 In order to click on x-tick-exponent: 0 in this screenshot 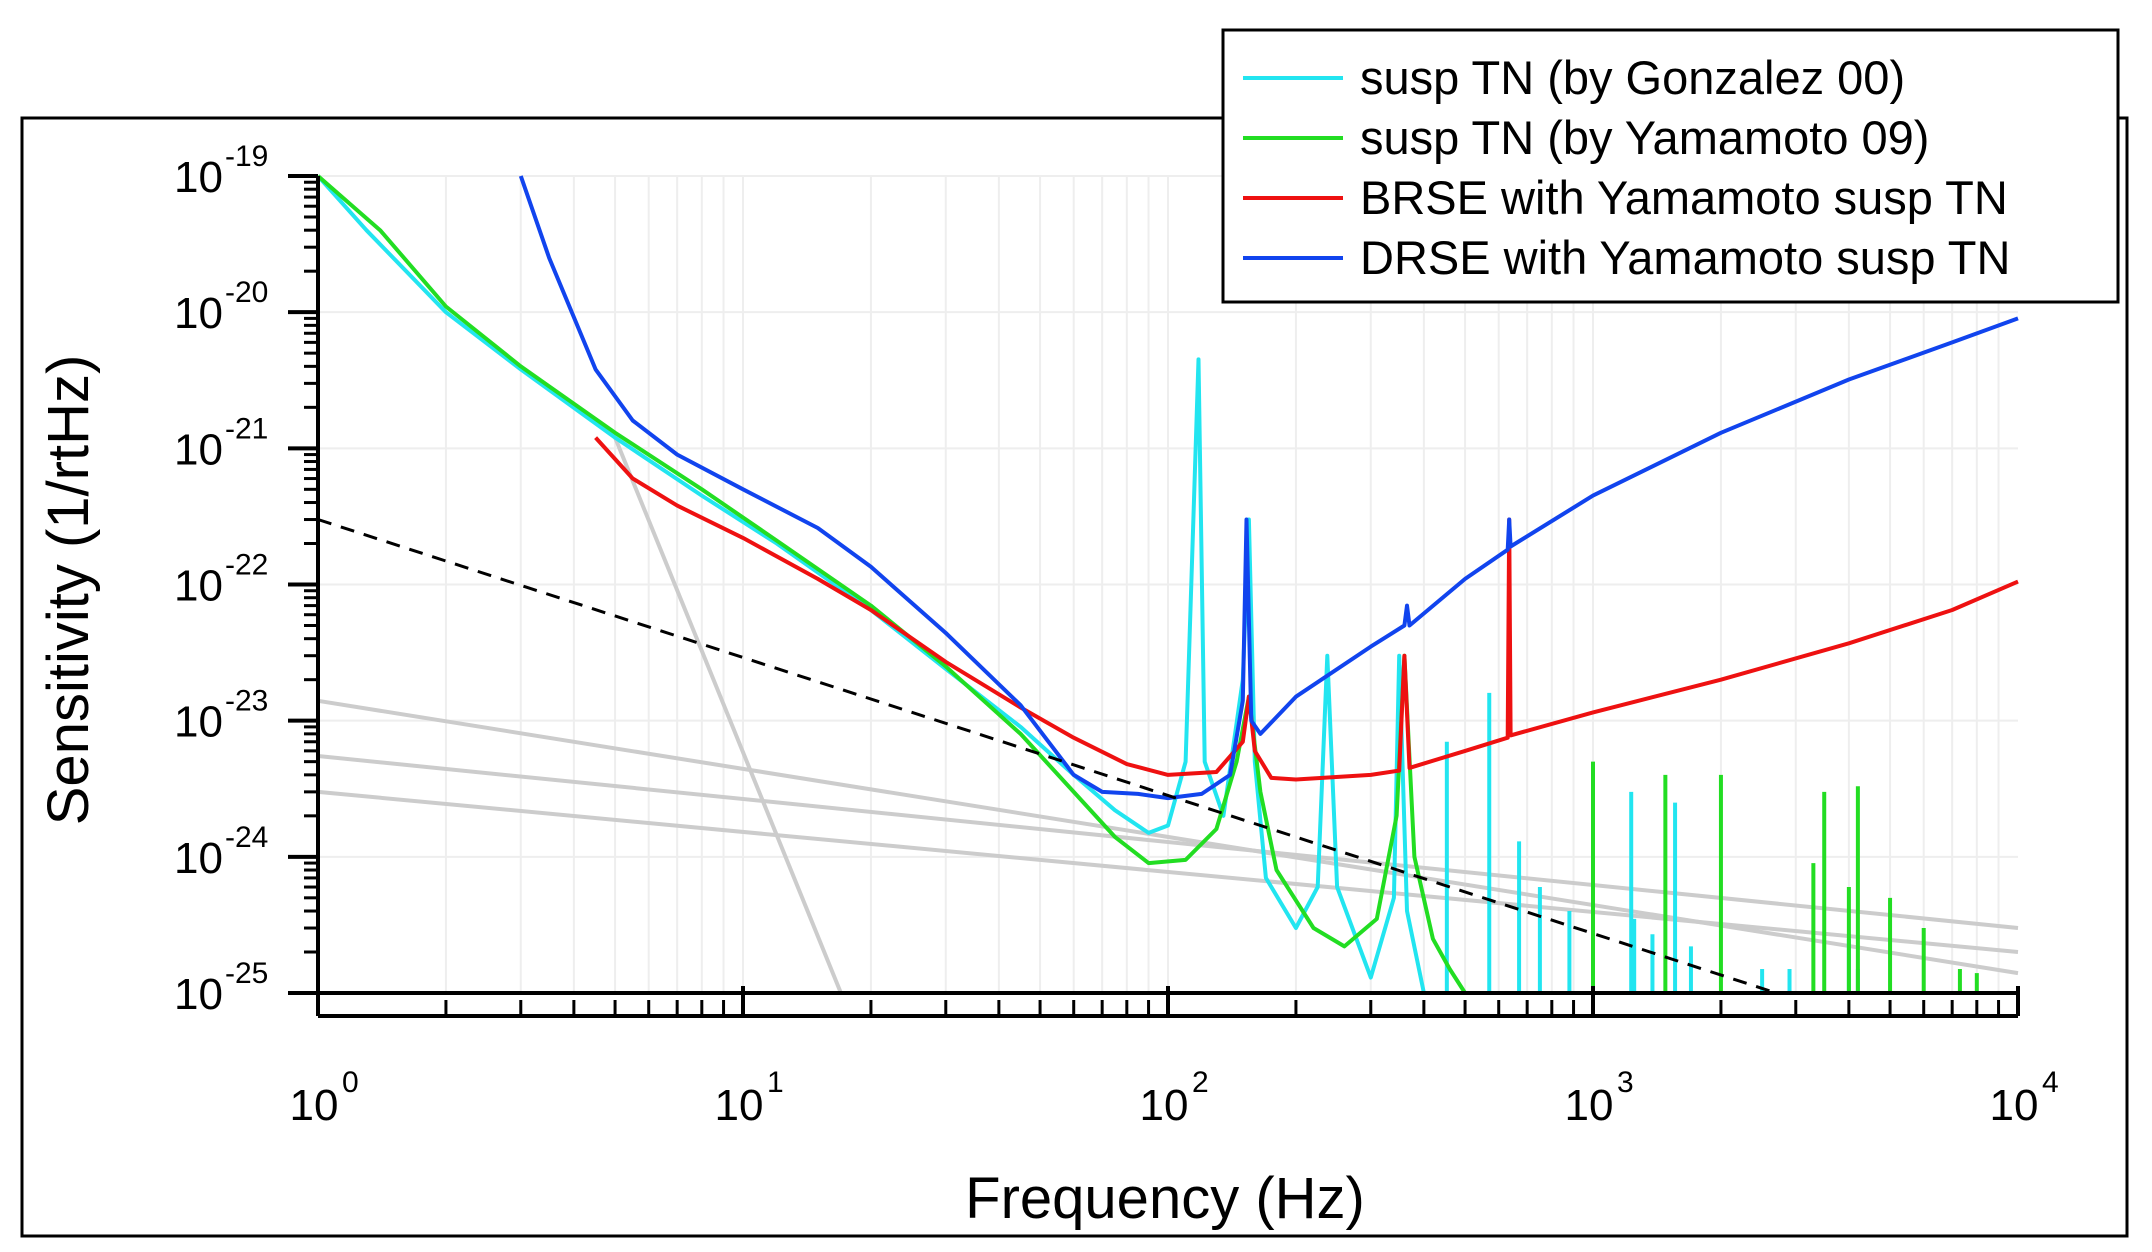, I will do `click(350, 1082)`.